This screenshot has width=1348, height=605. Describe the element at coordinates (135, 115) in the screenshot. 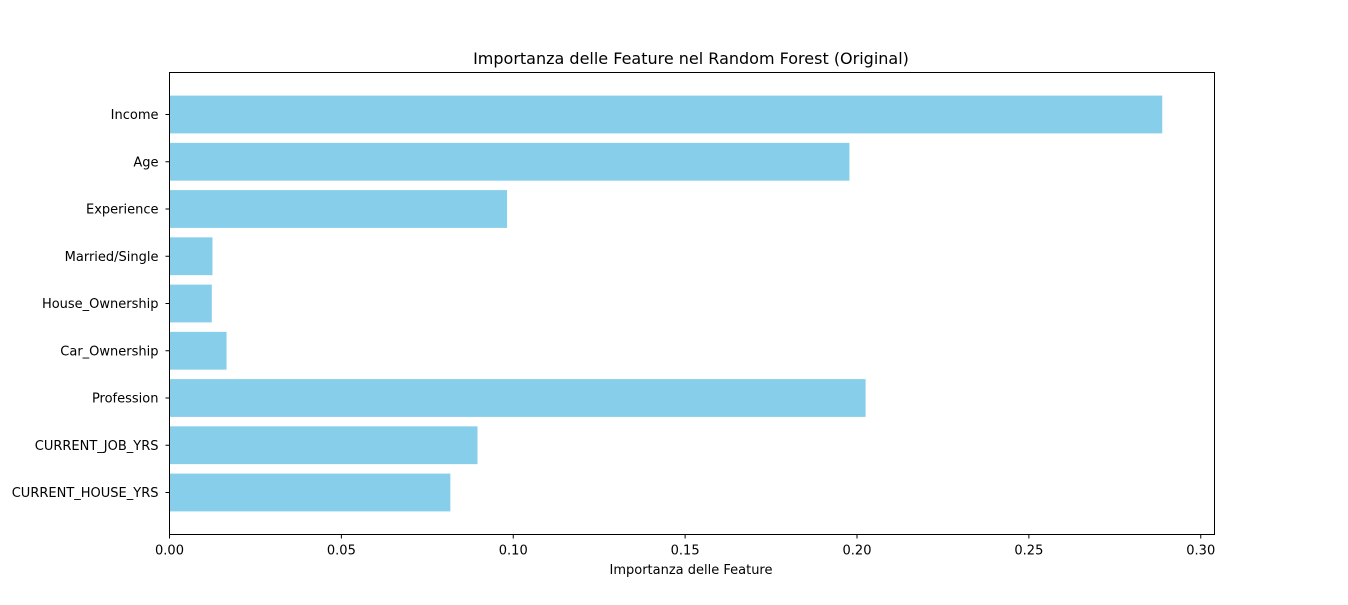

I see `y-tick-label: Income` at that location.